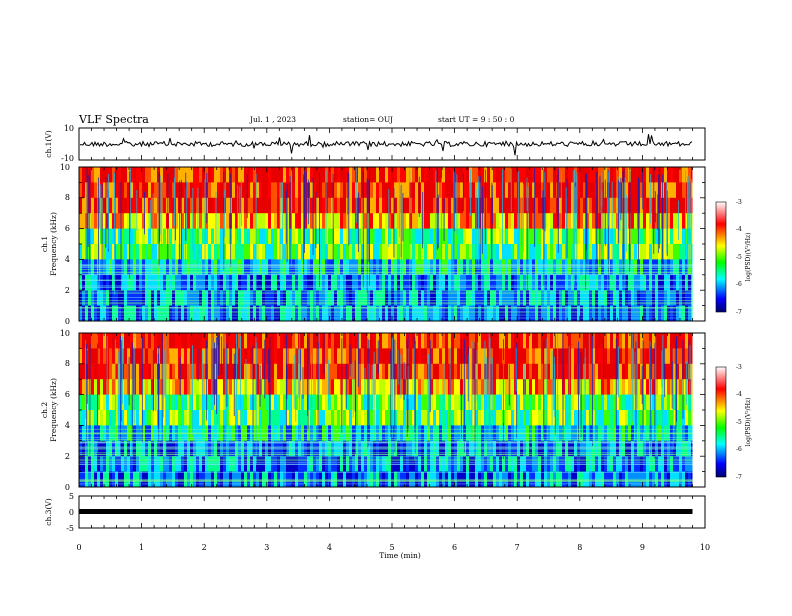  What do you see at coordinates (739, 284) in the screenshot?
I see `ch1-cb-tick-6: -6` at bounding box center [739, 284].